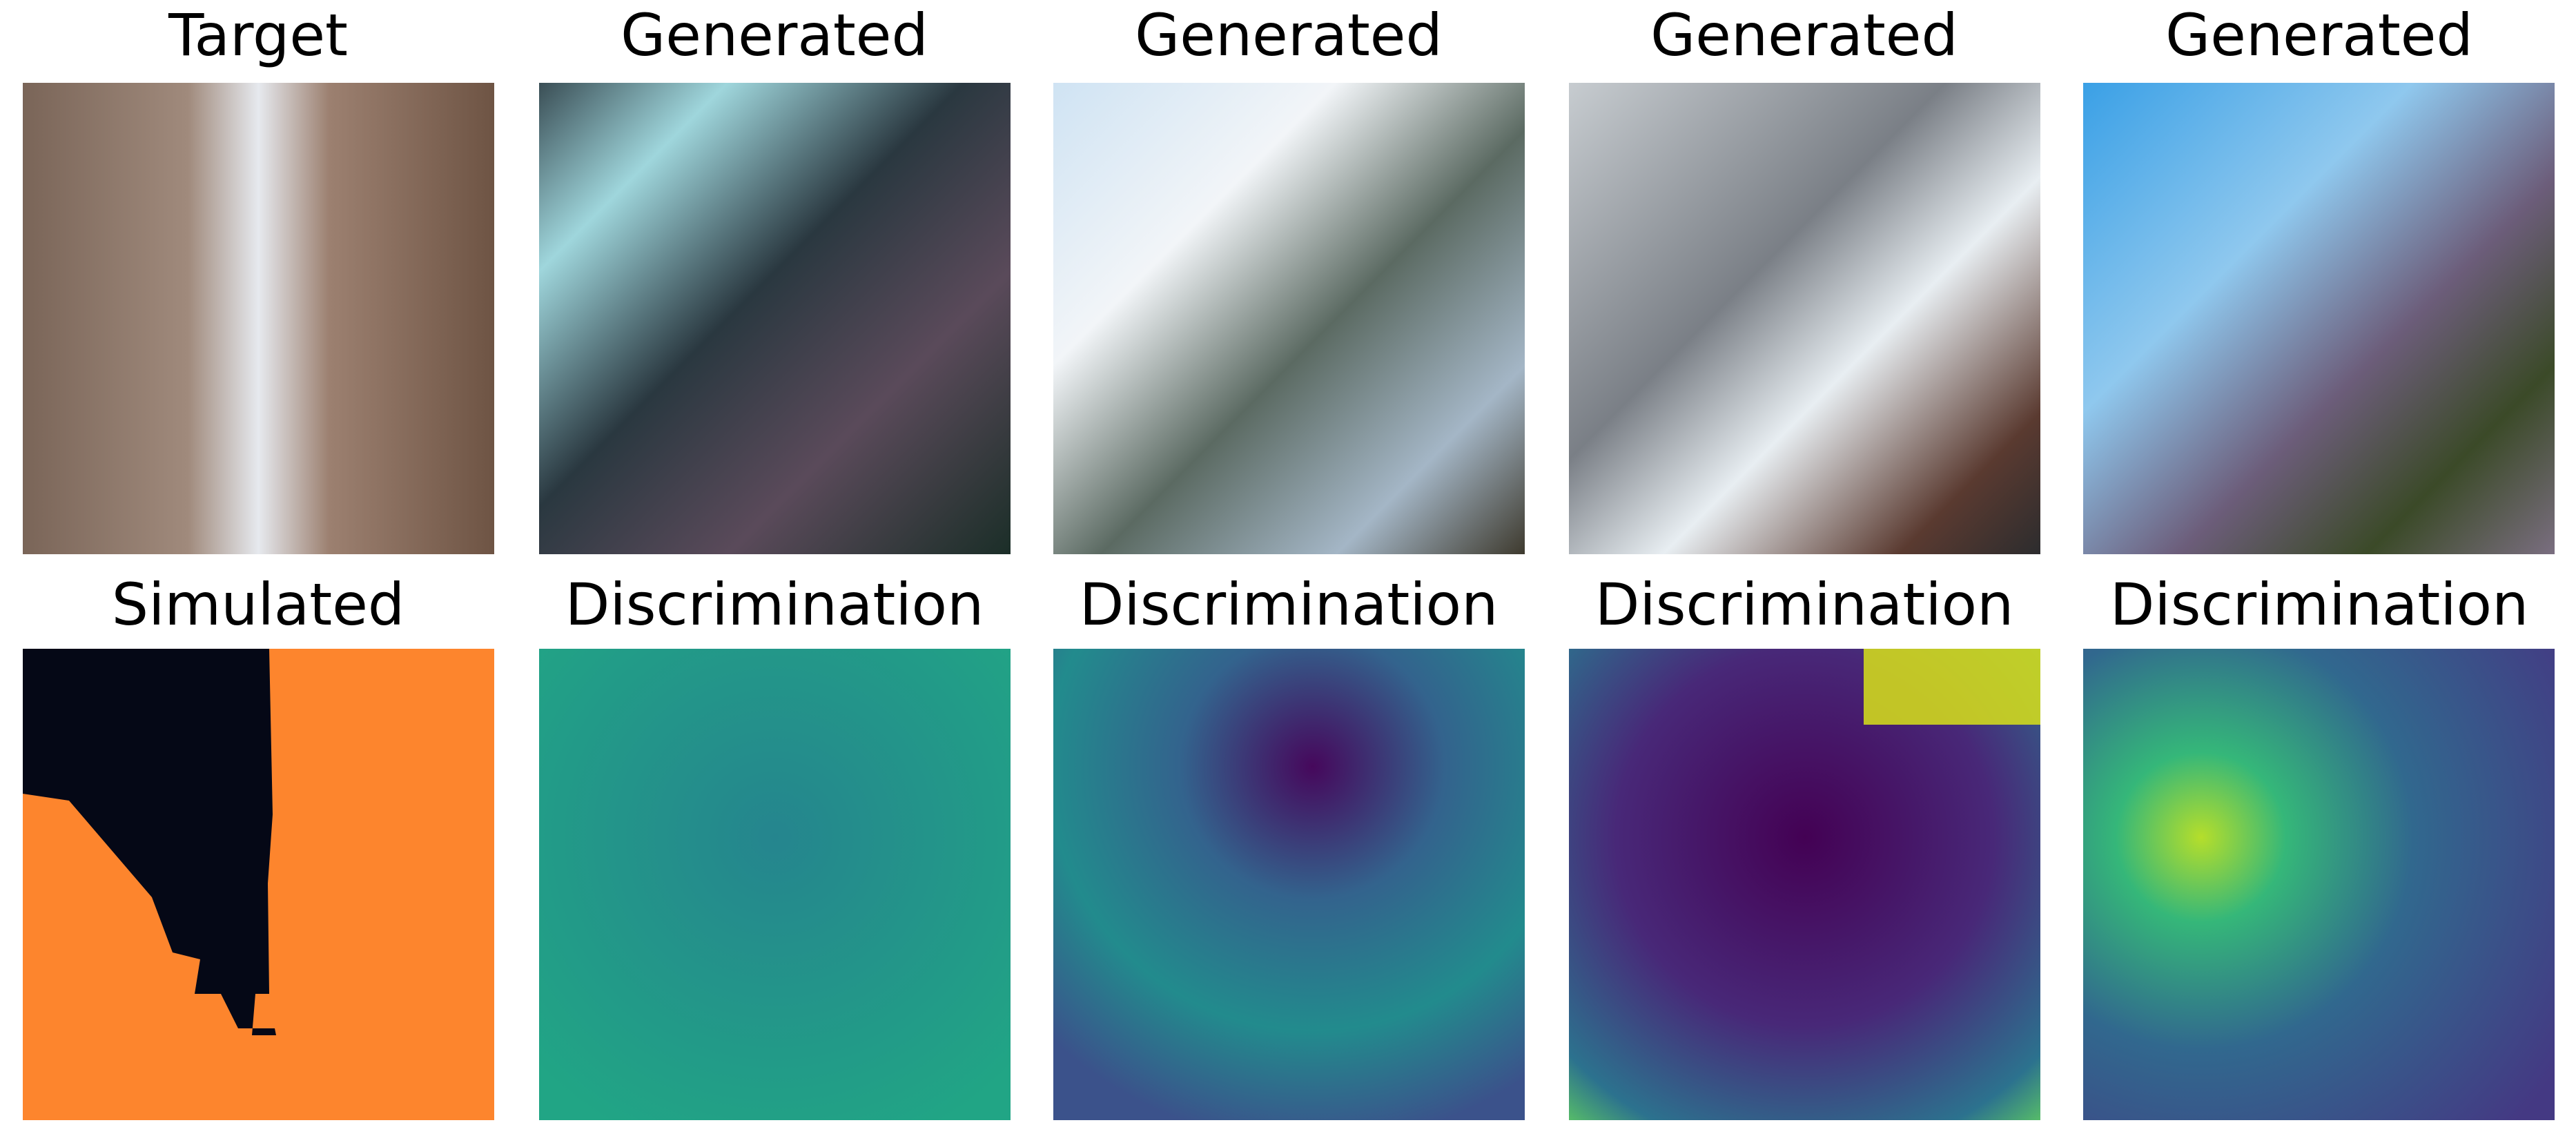 This screenshot has width=2576, height=1145. I want to click on panel-title: Simulated, so click(258, 604).